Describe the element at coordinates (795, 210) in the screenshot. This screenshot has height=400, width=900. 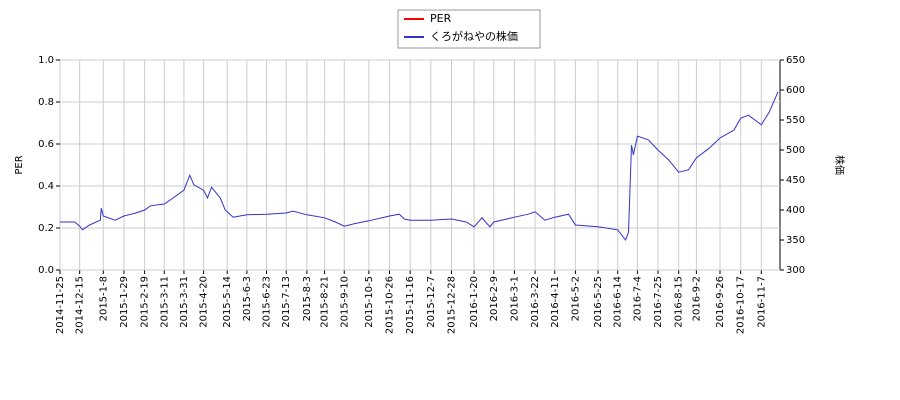
I see `y2-tick-label: 400` at that location.